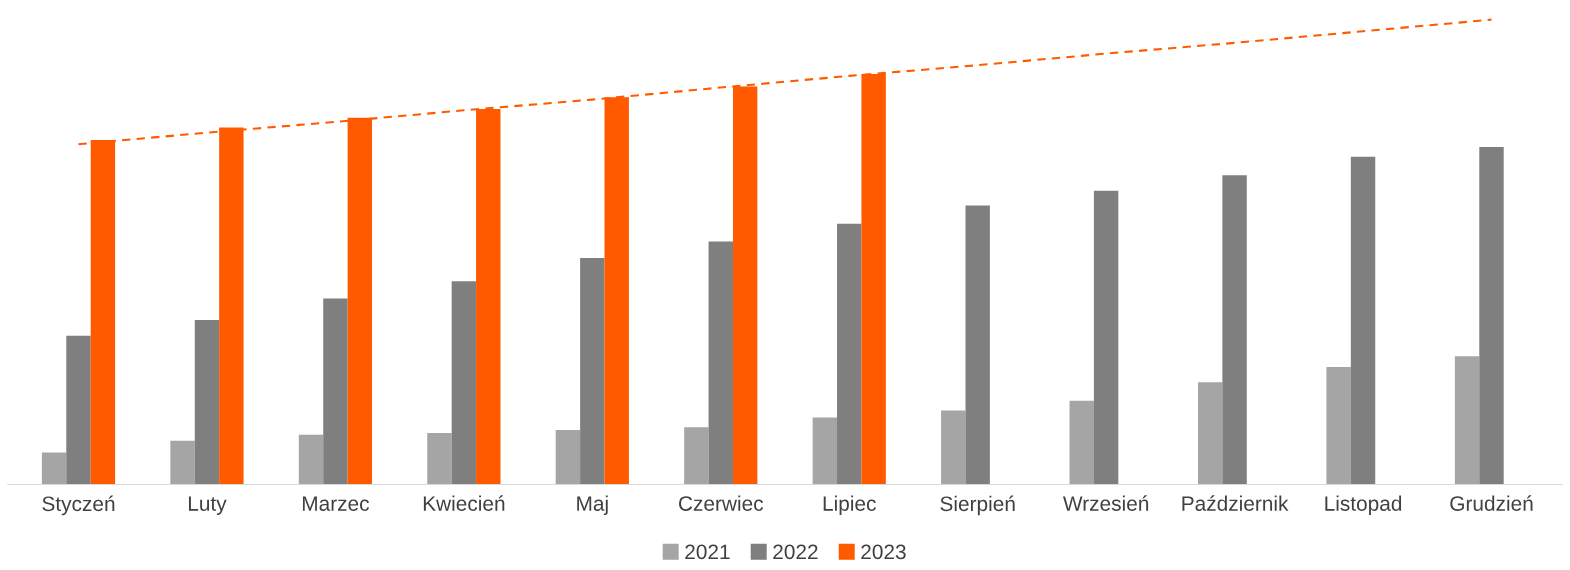 The height and width of the screenshot is (570, 1570). Describe the element at coordinates (1235, 503) in the screenshot. I see `x-tick-label: Październik` at that location.